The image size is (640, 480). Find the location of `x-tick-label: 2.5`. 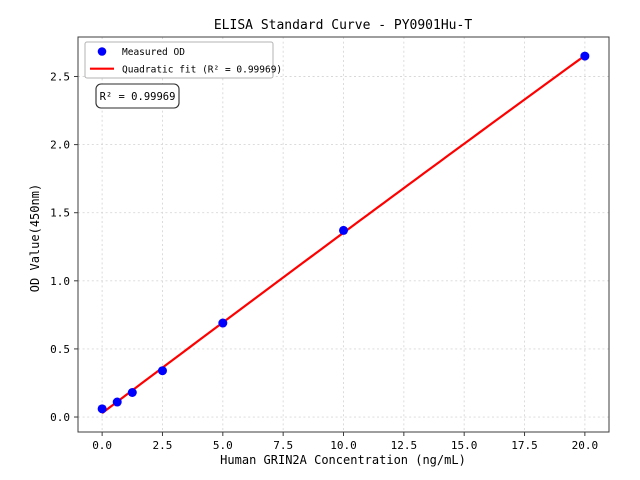

x-tick-label: 2.5 is located at coordinates (163, 445).